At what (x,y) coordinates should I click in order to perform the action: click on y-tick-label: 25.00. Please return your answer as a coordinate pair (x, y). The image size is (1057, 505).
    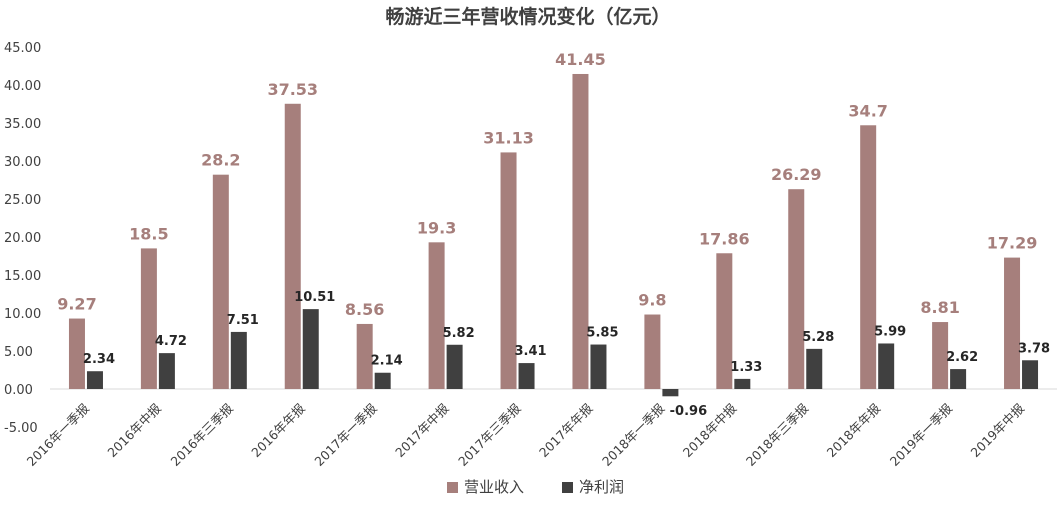
    Looking at the image, I should click on (22, 200).